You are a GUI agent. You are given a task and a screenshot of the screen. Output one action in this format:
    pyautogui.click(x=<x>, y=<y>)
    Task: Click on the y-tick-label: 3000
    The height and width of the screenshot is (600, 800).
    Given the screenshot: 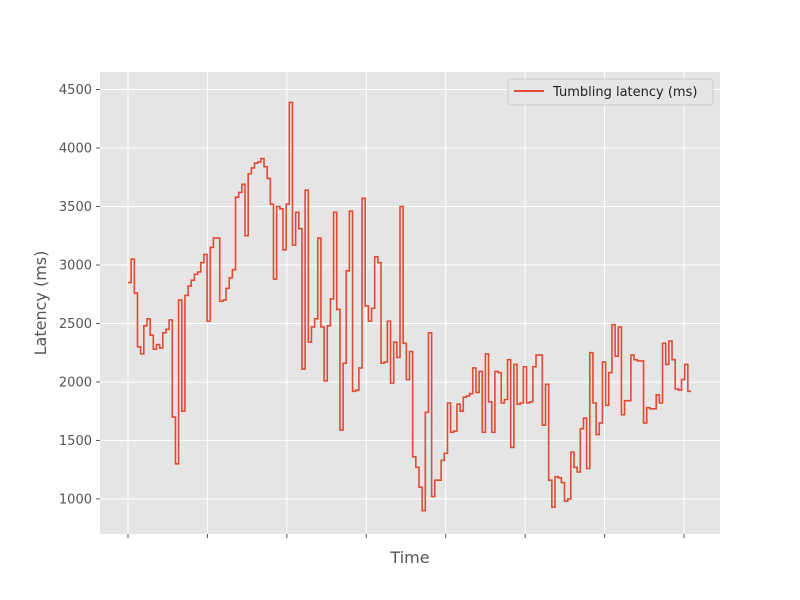 What is the action you would take?
    pyautogui.click(x=75, y=265)
    